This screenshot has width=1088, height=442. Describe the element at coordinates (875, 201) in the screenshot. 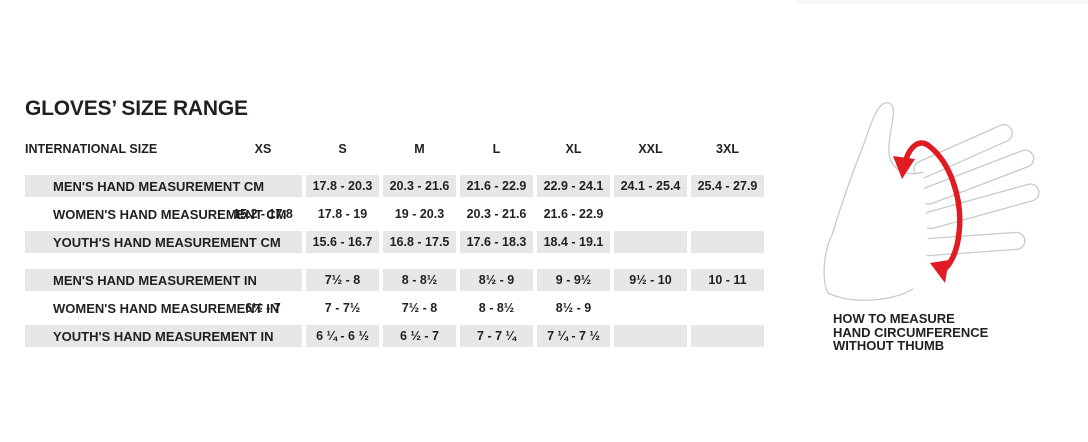

I see `hand-outline` at that location.